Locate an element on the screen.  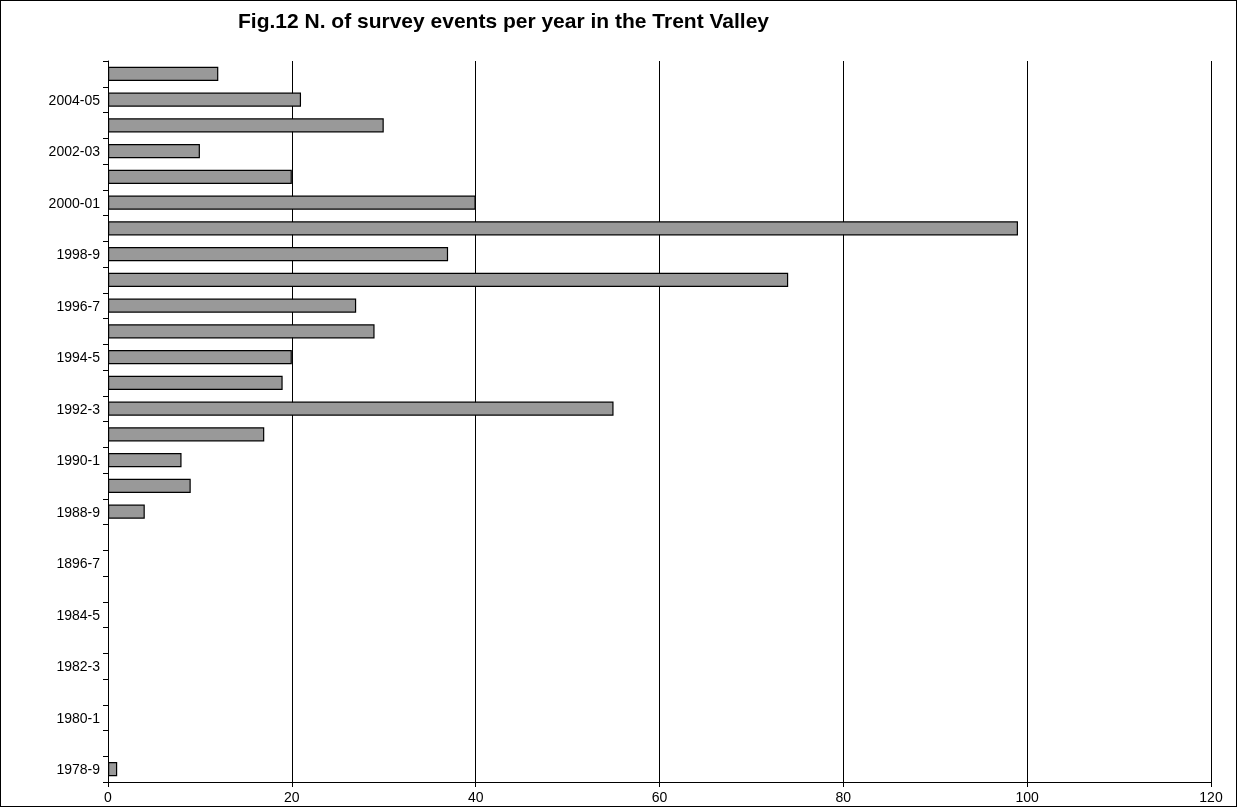
x-tick-label: 100 is located at coordinates (1027, 797).